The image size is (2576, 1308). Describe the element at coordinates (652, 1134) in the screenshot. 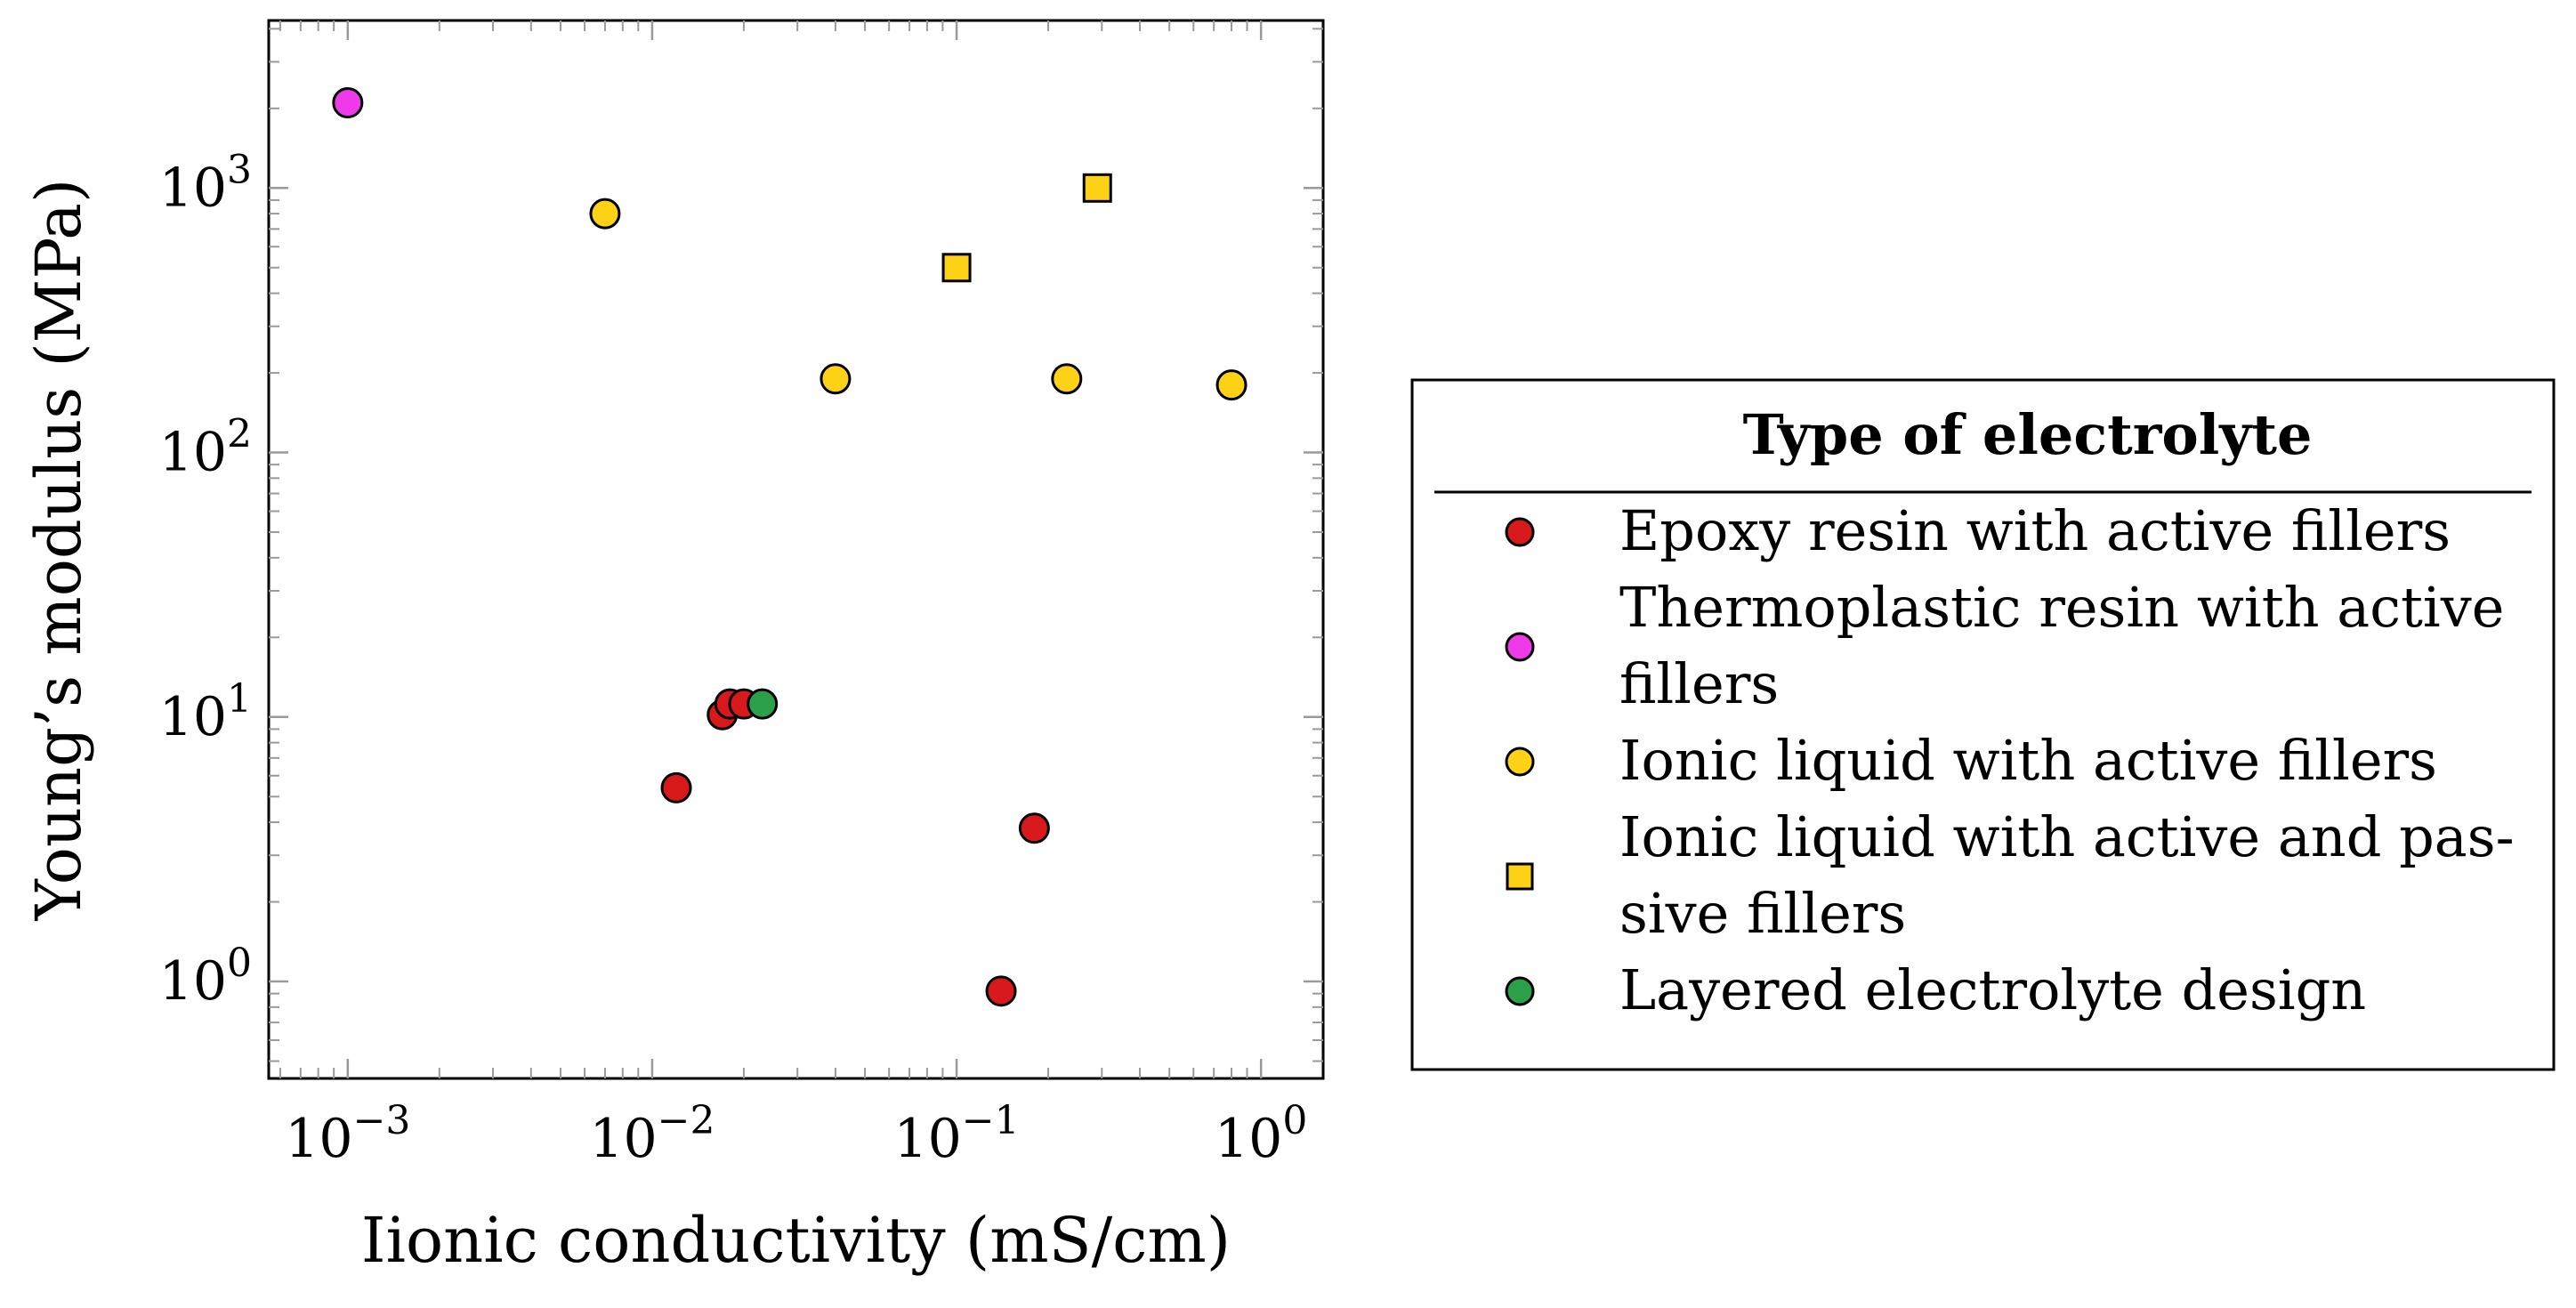

I see `x-tick-label: 10⁻²` at that location.